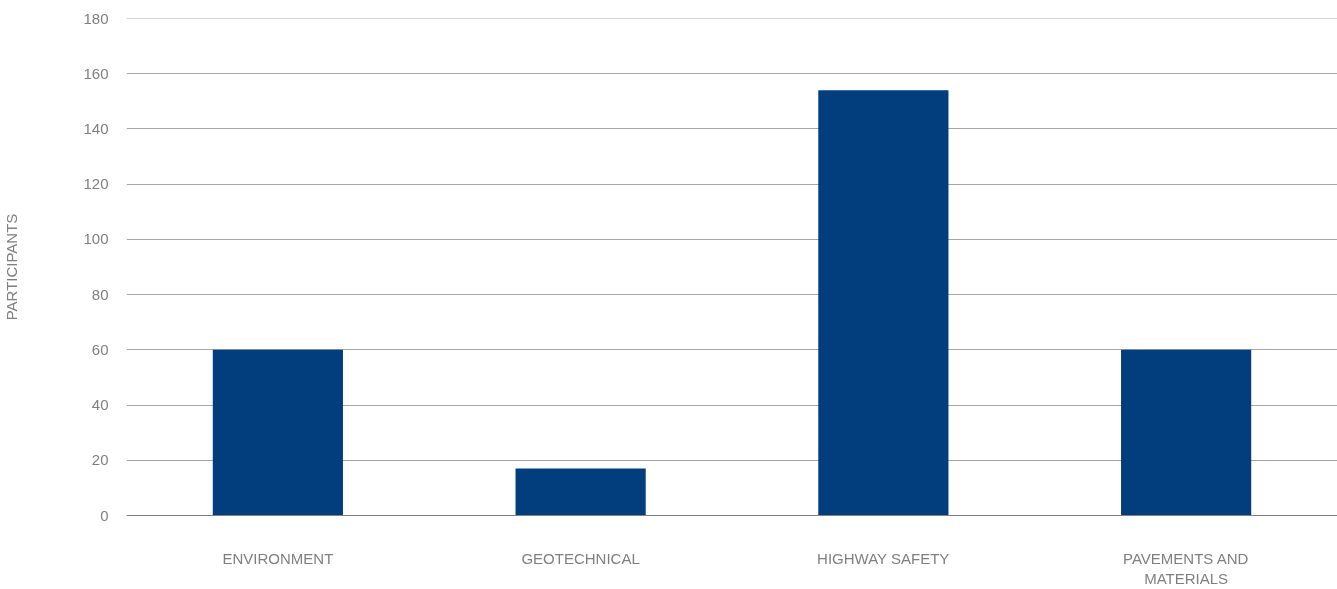 The image size is (1337, 589). Describe the element at coordinates (104, 515) in the screenshot. I see `y-tick-label: 0` at that location.